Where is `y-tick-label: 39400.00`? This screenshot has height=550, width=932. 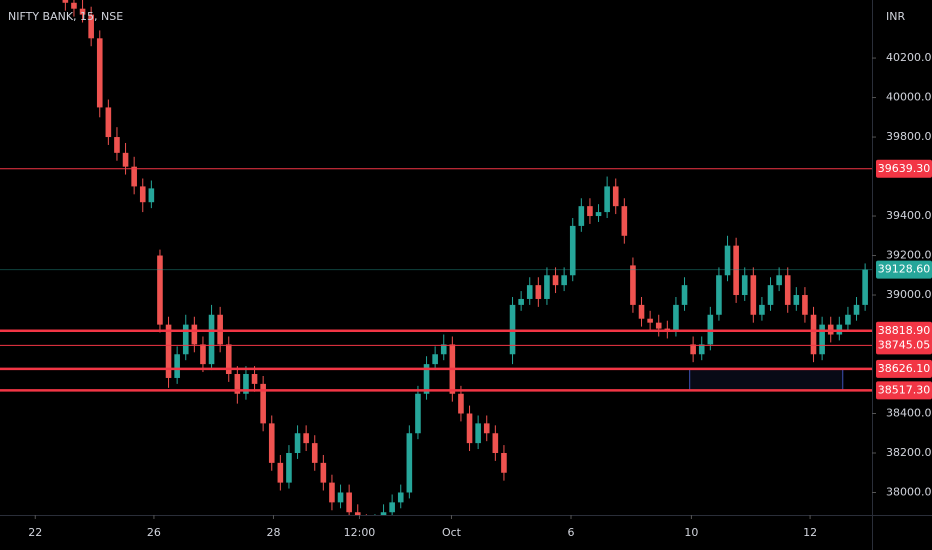 y-tick-label: 39400.00 is located at coordinates (909, 215).